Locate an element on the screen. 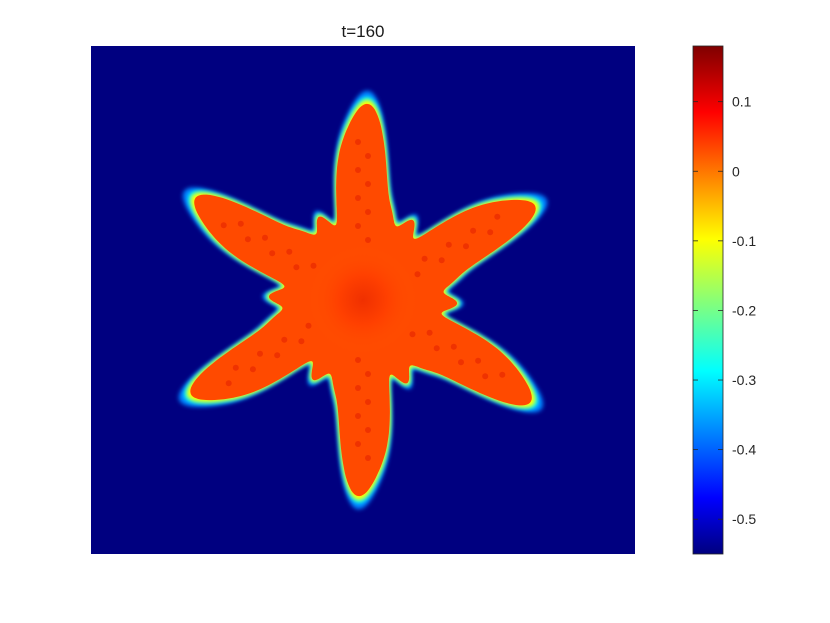 The width and height of the screenshot is (830, 623). colorbar-tick-label: -0.1 is located at coordinates (744, 241).